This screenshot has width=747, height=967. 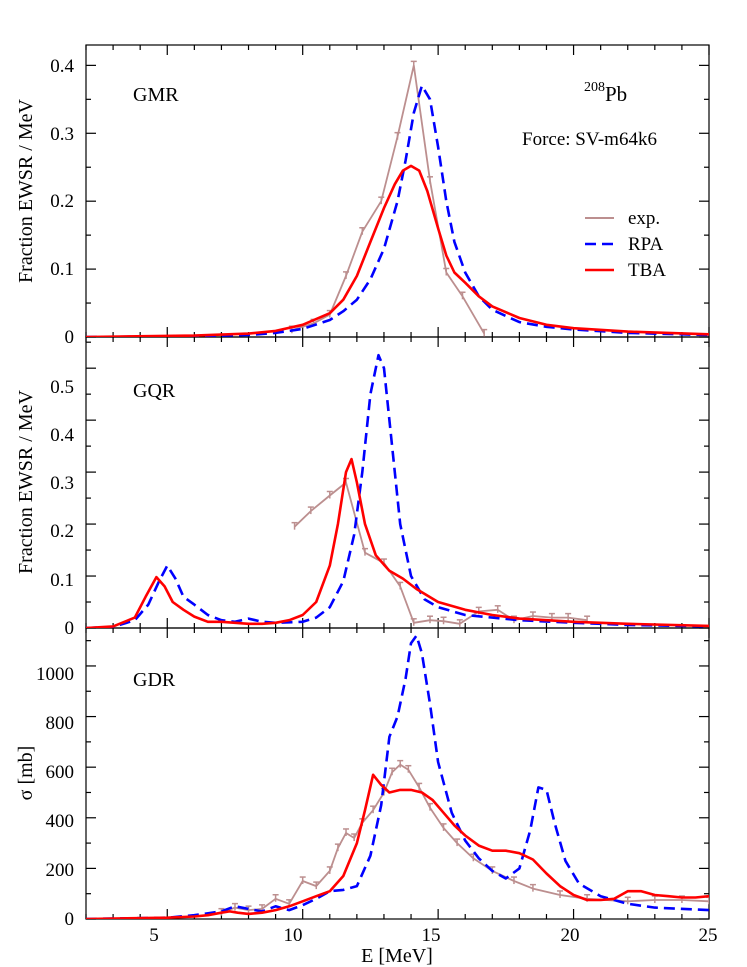 What do you see at coordinates (62, 66) in the screenshot?
I see `gmr-y-tick-label: 0.4` at bounding box center [62, 66].